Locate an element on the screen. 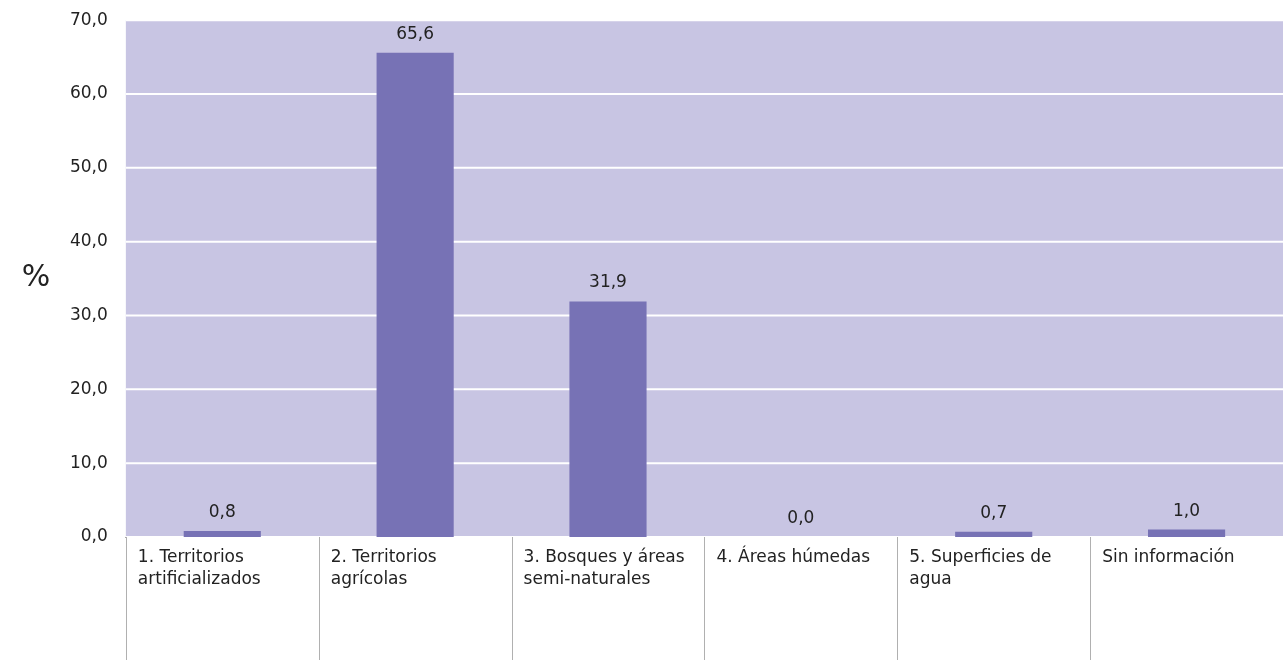  x-tick-label: 2. Territorios agrícolas is located at coordinates (383, 566).